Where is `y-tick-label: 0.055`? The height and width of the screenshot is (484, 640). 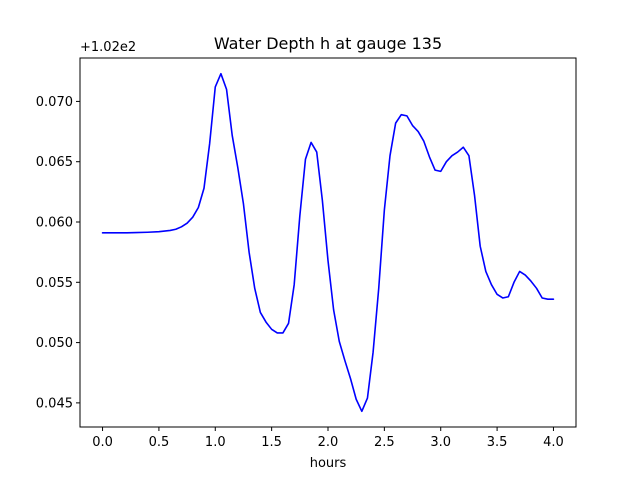 y-tick-label: 0.055 is located at coordinates (54, 283).